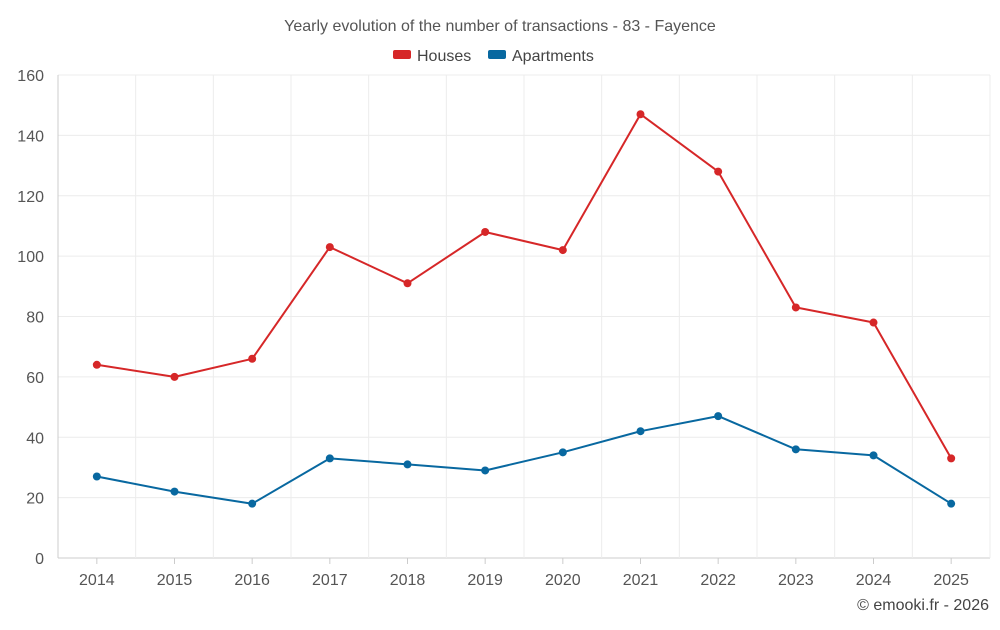 This screenshot has height=630, width=1000. What do you see at coordinates (407, 283) in the screenshot?
I see `houses-point-2018` at bounding box center [407, 283].